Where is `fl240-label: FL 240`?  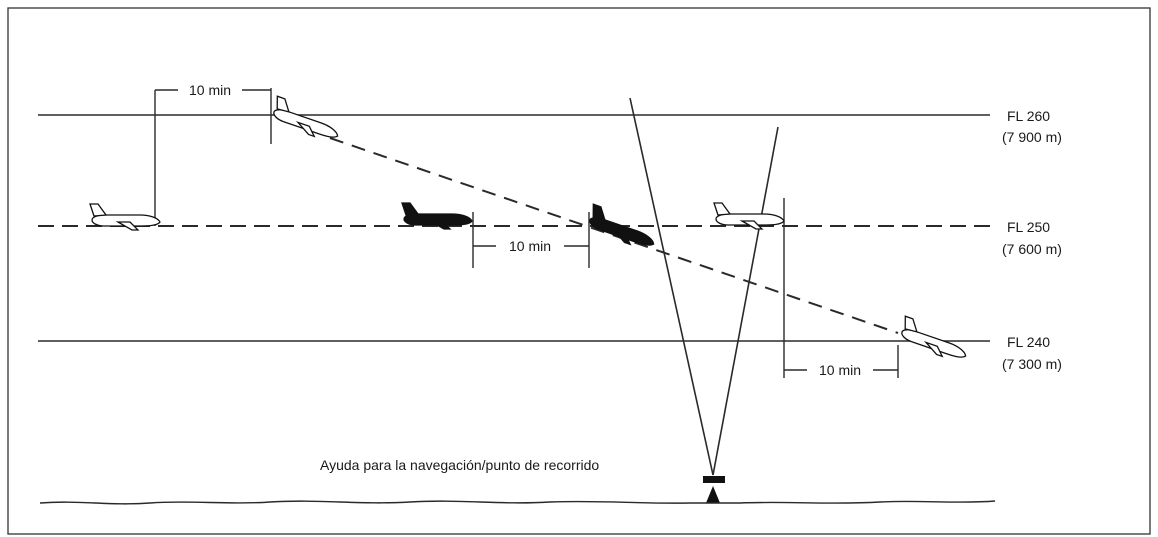
fl240-label: FL 240 is located at coordinates (1028, 342).